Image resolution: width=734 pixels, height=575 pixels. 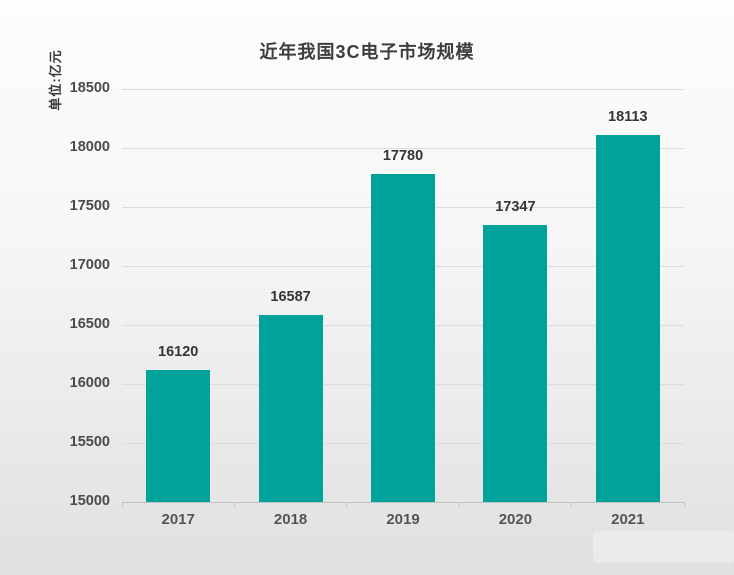 What do you see at coordinates (515, 363) in the screenshot?
I see `bar-2020` at bounding box center [515, 363].